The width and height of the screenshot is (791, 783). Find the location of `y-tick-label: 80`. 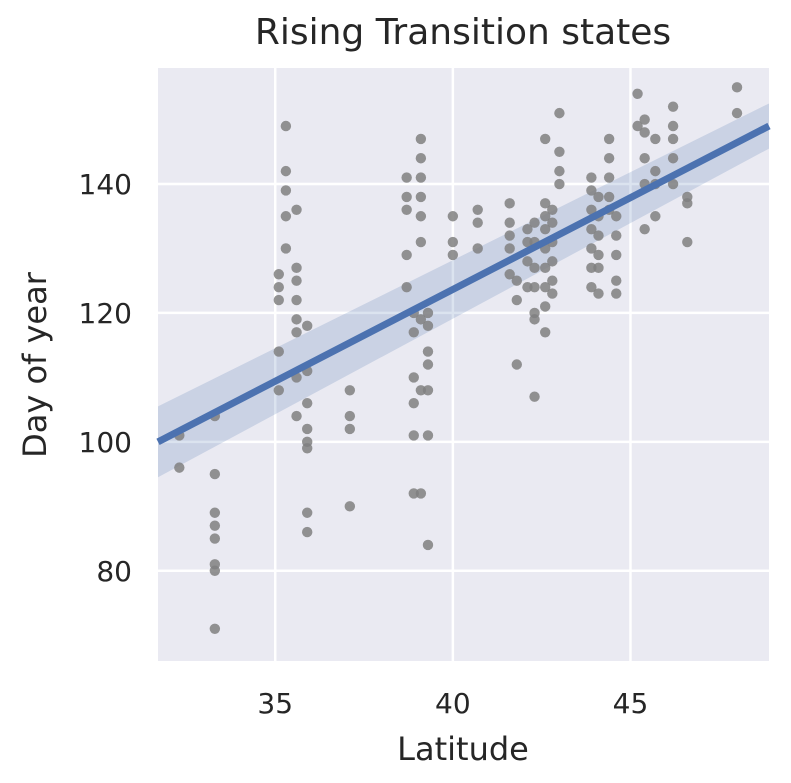

y-tick-label: 80 is located at coordinates (114, 571).